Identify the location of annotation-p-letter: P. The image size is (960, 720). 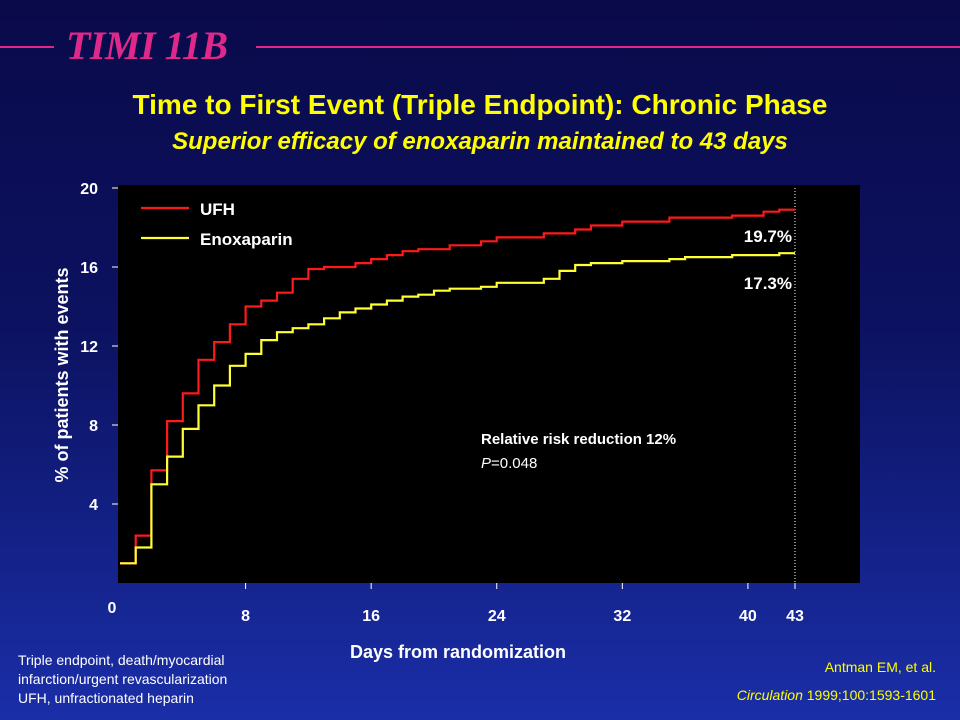
(486, 463).